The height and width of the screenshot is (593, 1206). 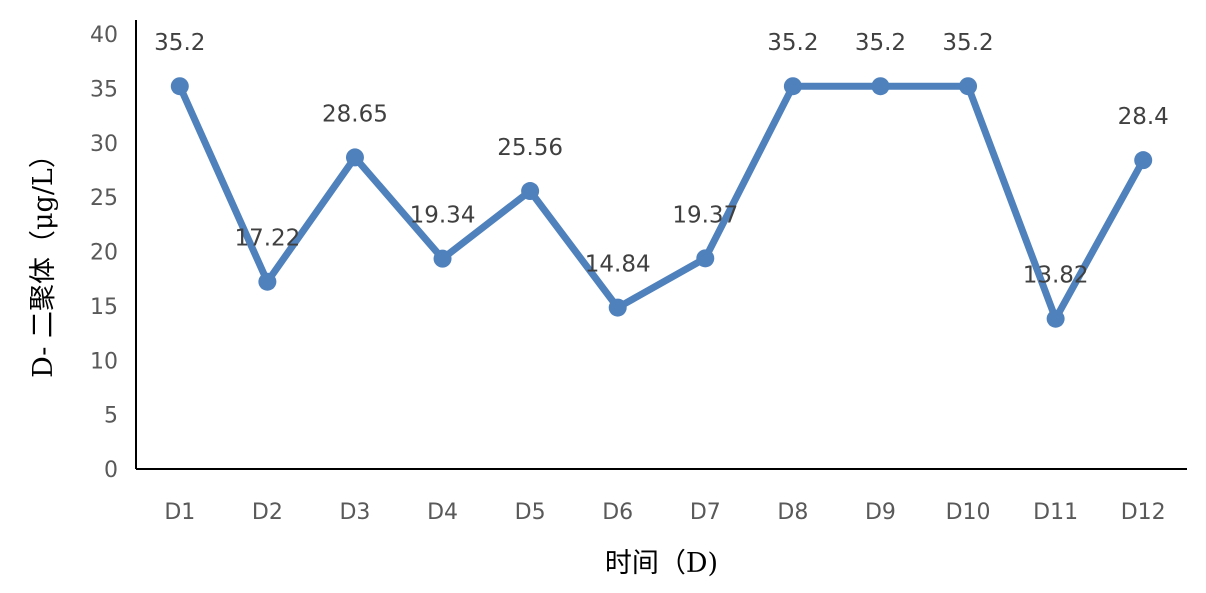 What do you see at coordinates (664, 512) in the screenshot?
I see `x-axis-ticks: D1 D2 D3 D4 D5 D6 D7 D8 D9 D10 D11 D12` at bounding box center [664, 512].